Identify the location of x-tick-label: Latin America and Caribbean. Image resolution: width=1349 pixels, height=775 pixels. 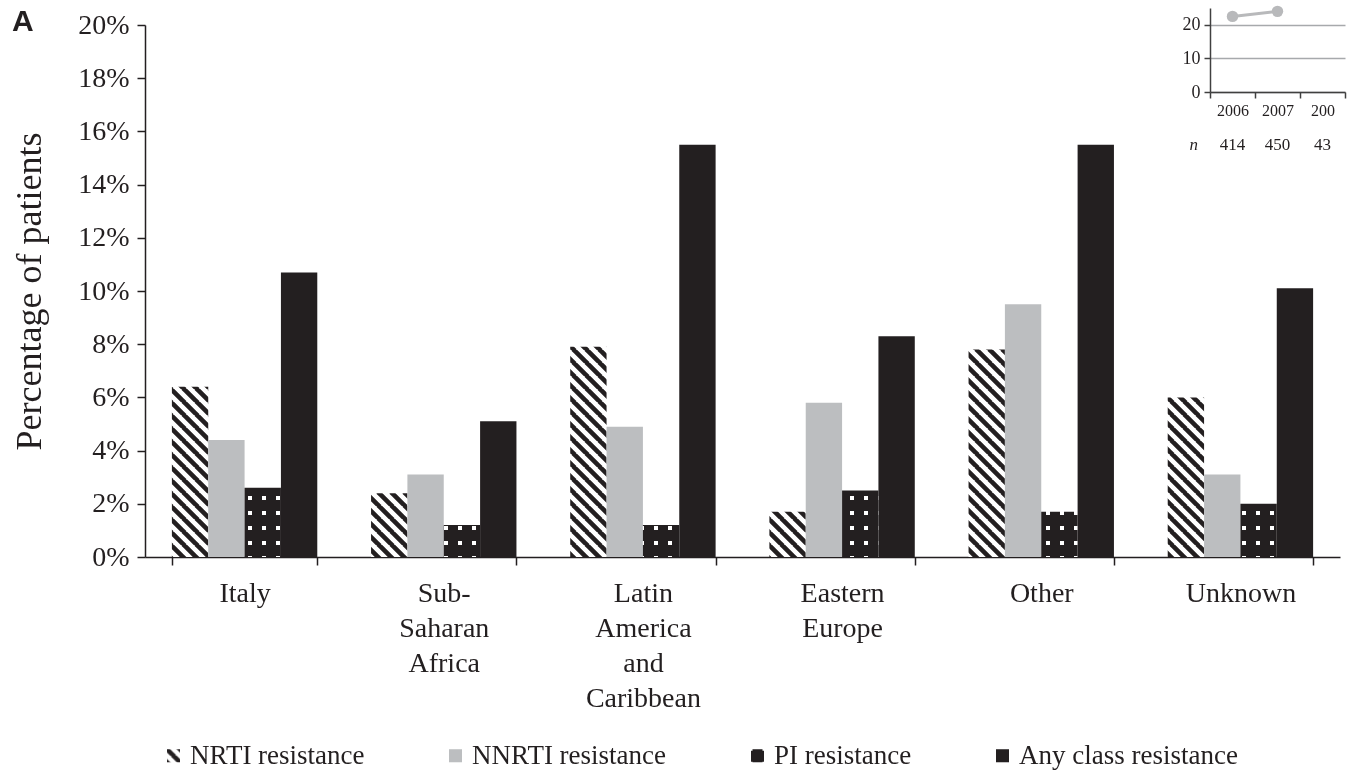
(643, 644).